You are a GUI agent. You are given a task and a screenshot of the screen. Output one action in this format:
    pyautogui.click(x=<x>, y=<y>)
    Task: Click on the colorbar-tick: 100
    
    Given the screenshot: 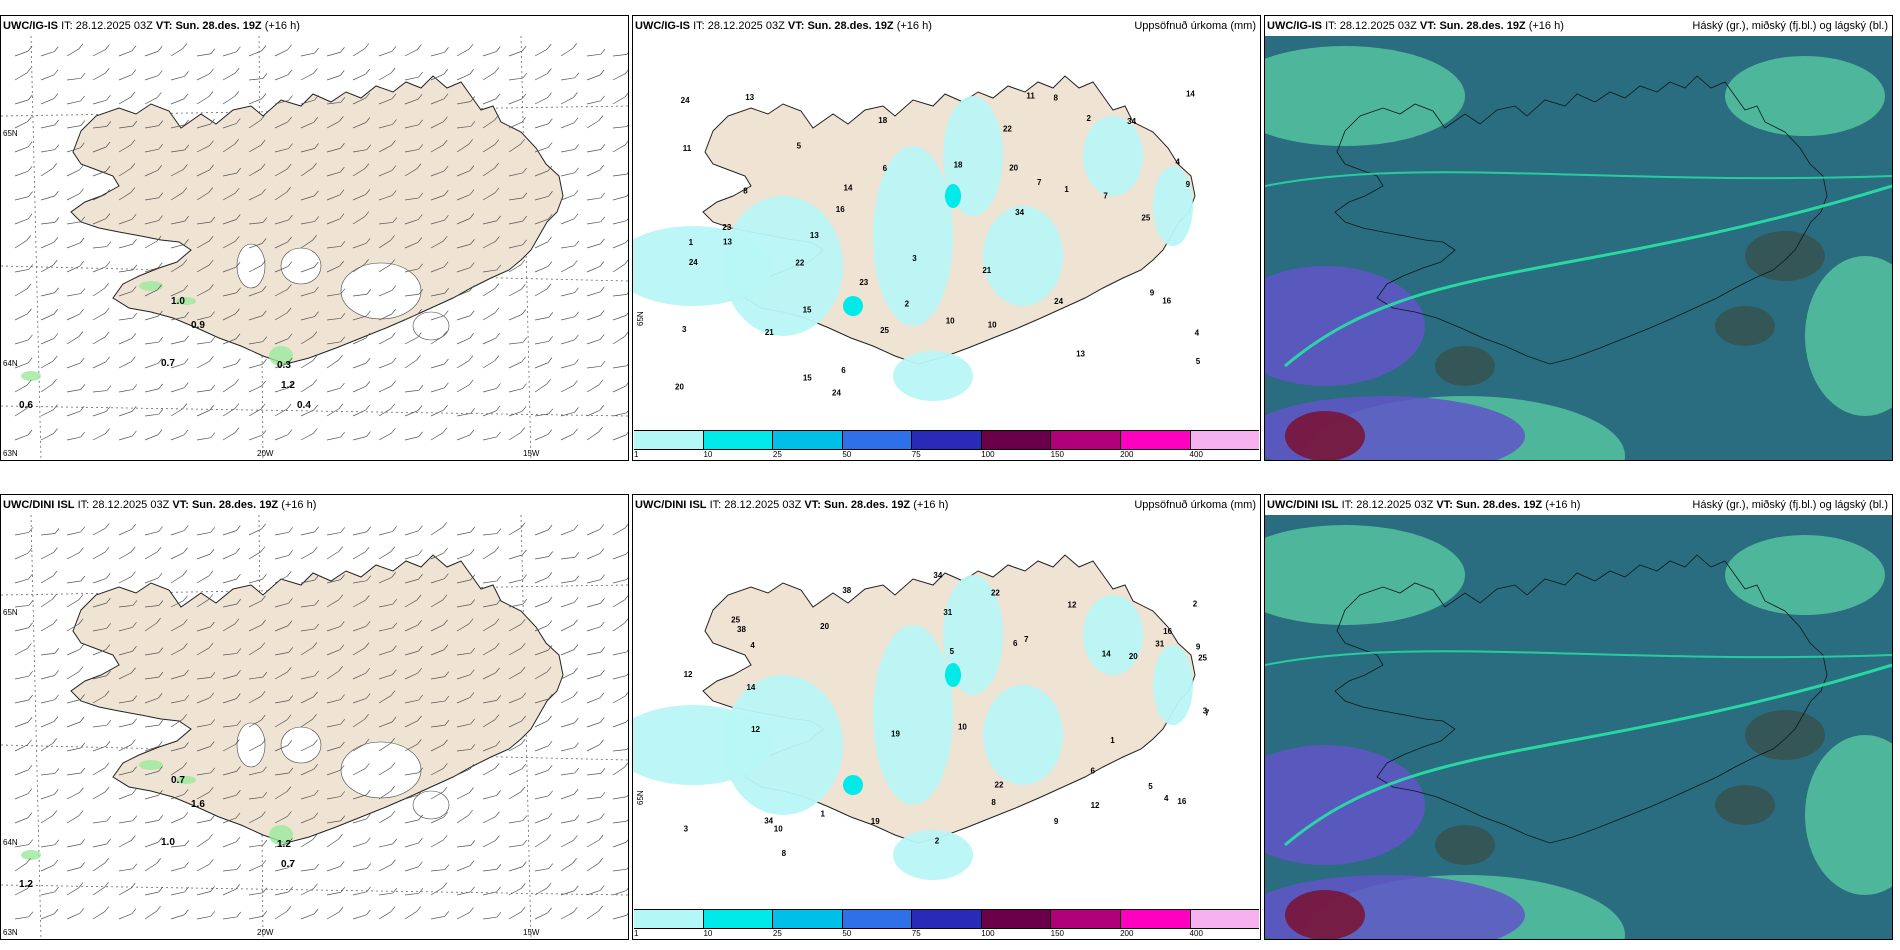 What is the action you would take?
    pyautogui.click(x=988, y=933)
    